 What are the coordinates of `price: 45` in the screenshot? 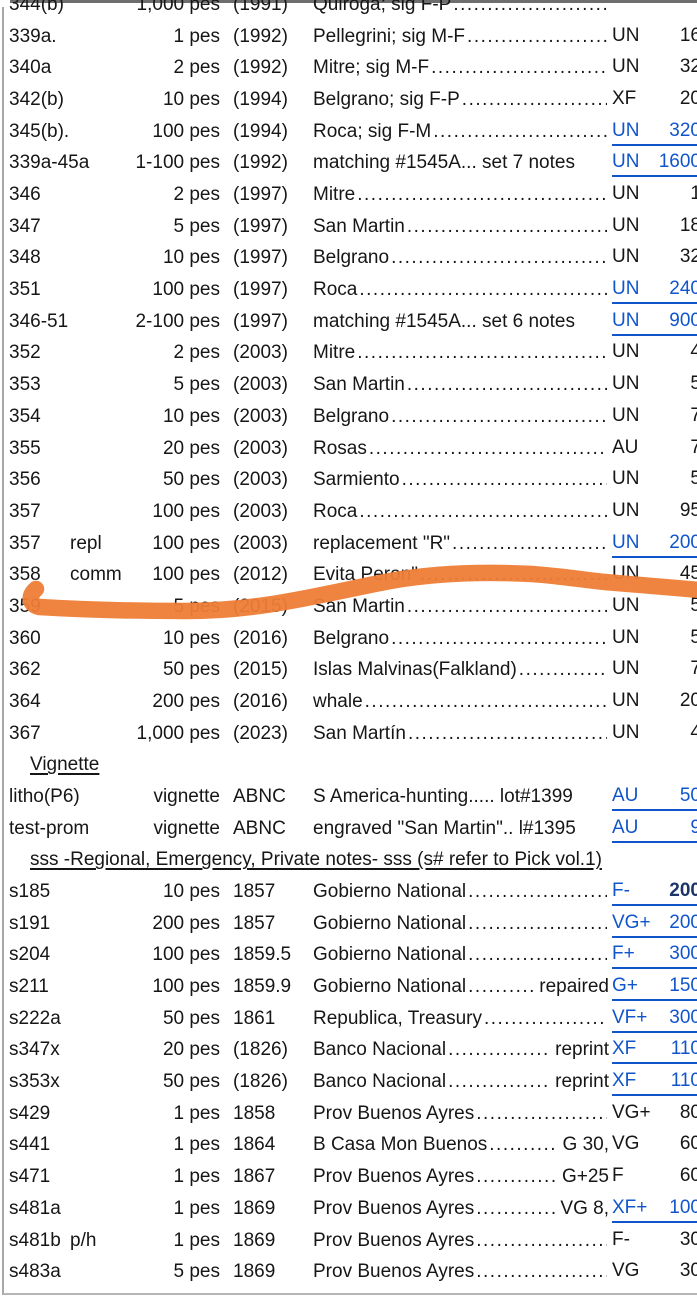 It's located at (688, 574).